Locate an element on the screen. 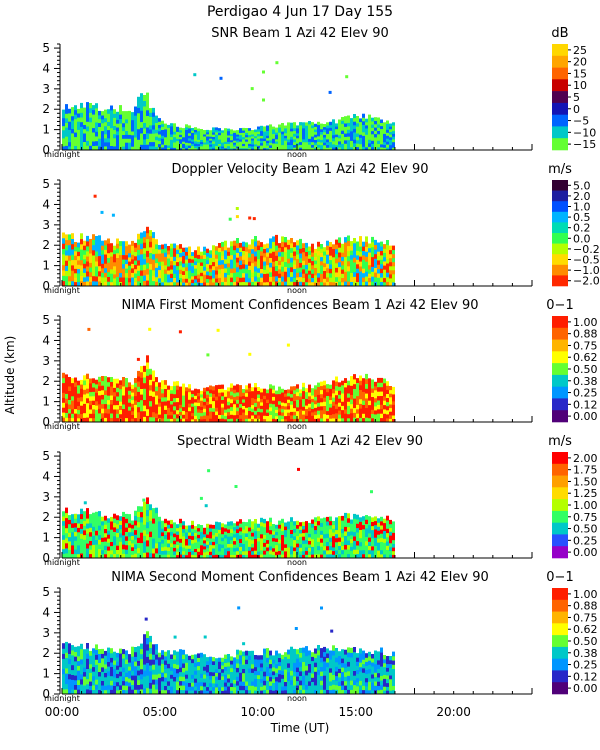 This screenshot has height=750, width=600. colorbar-label: −0.2 is located at coordinates (586, 249).